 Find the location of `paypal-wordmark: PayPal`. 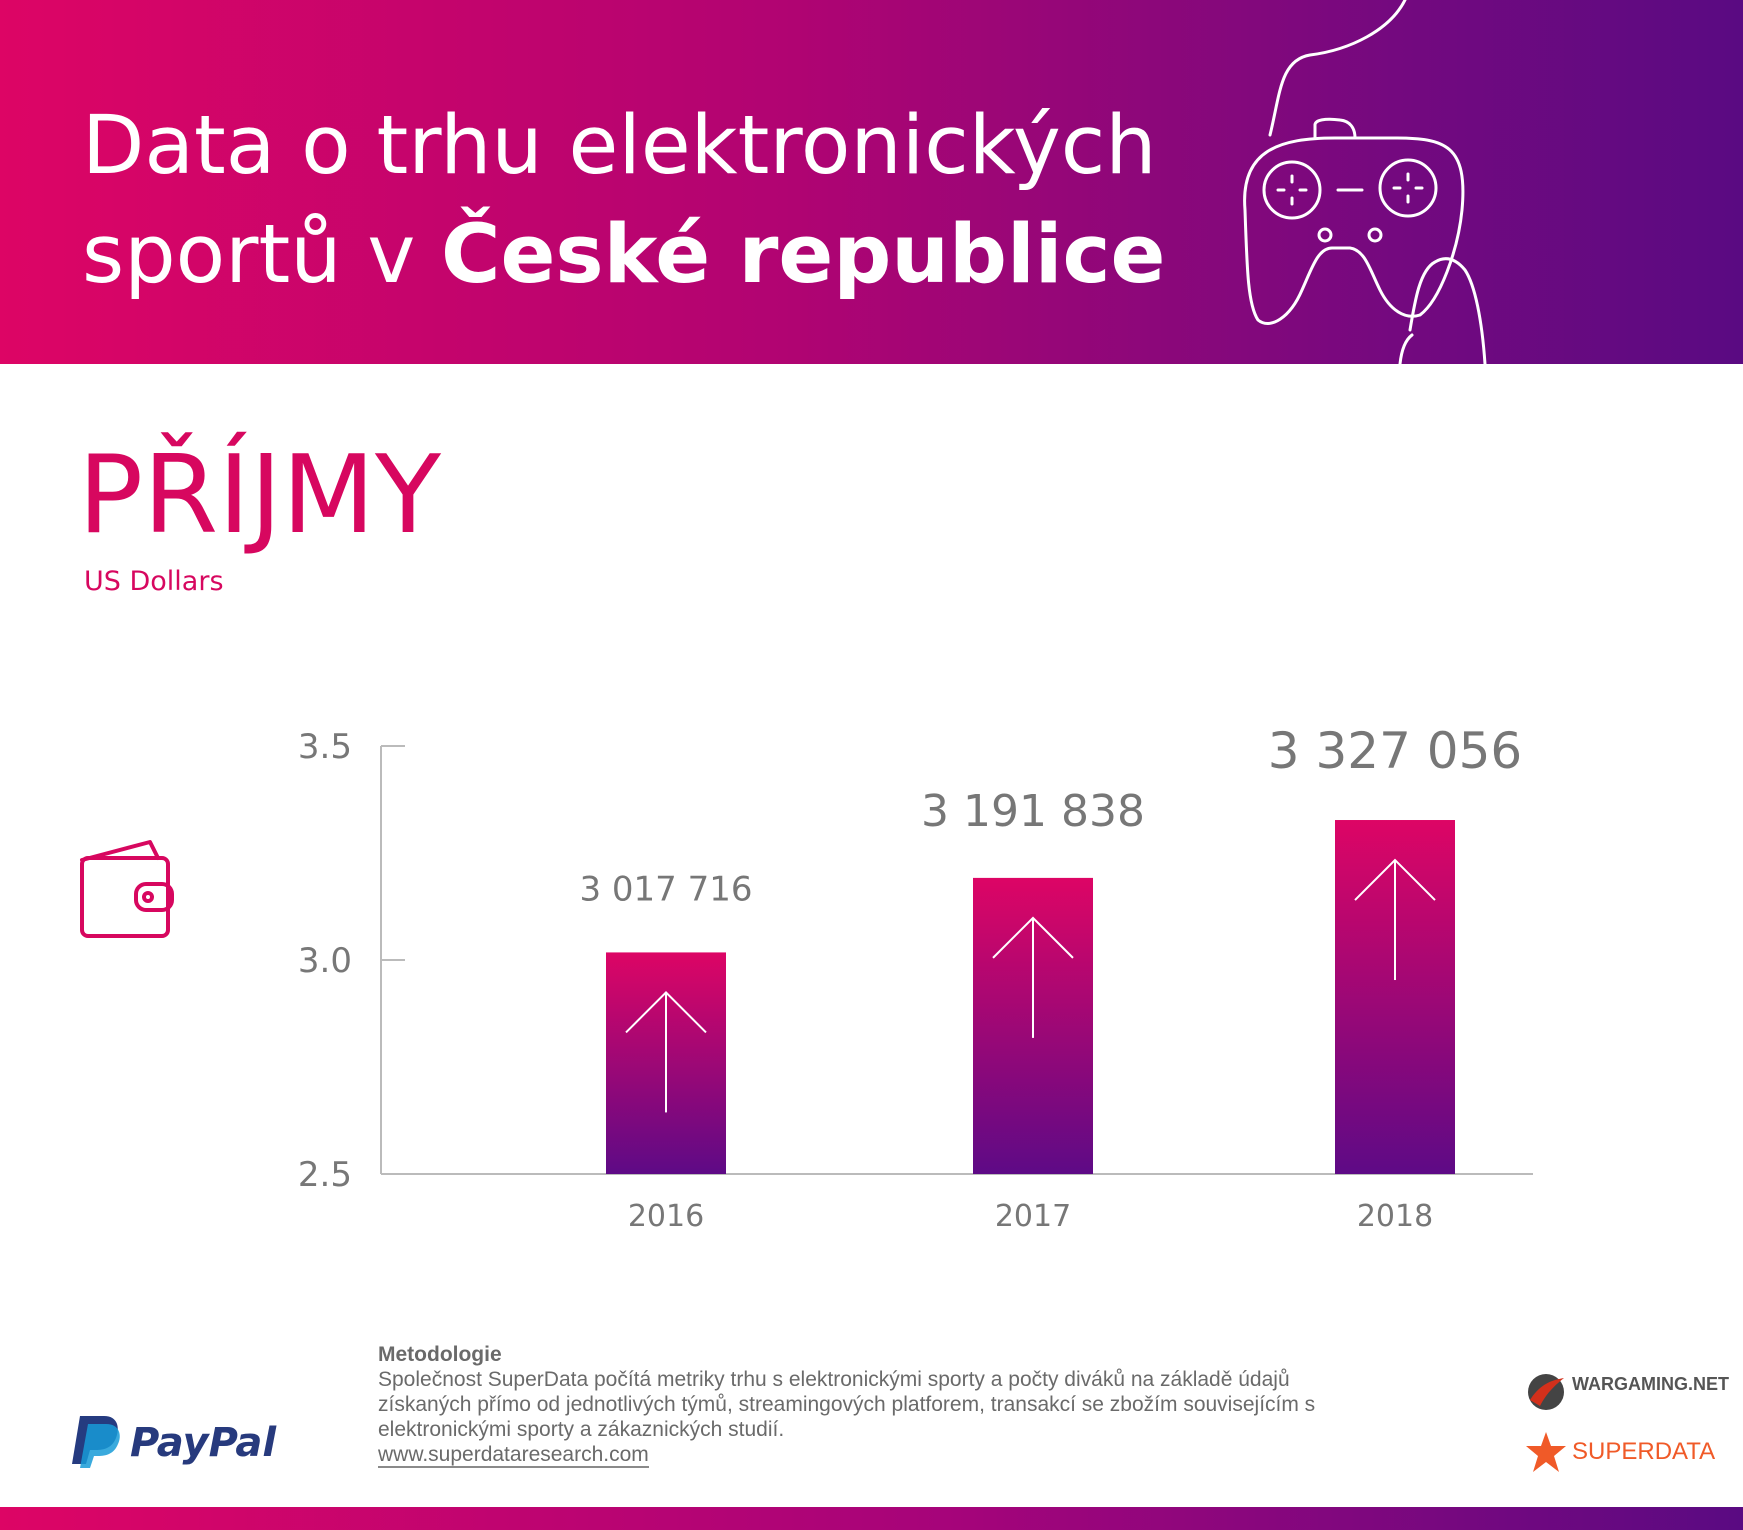

paypal-wordmark: PayPal is located at coordinates (203, 1443).